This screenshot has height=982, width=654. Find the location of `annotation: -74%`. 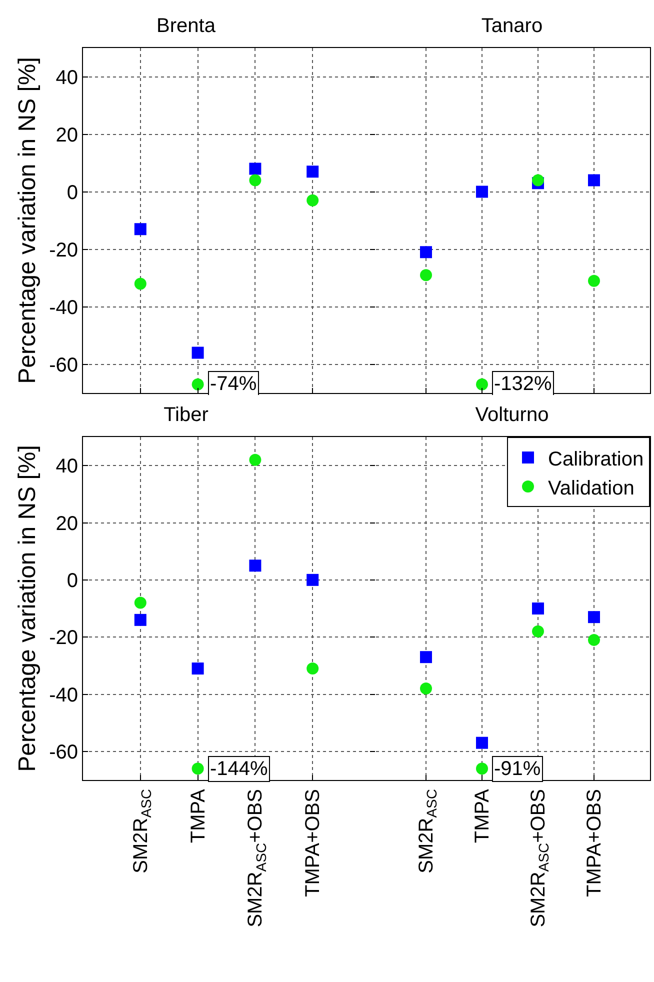

annotation: -74% is located at coordinates (233, 384).